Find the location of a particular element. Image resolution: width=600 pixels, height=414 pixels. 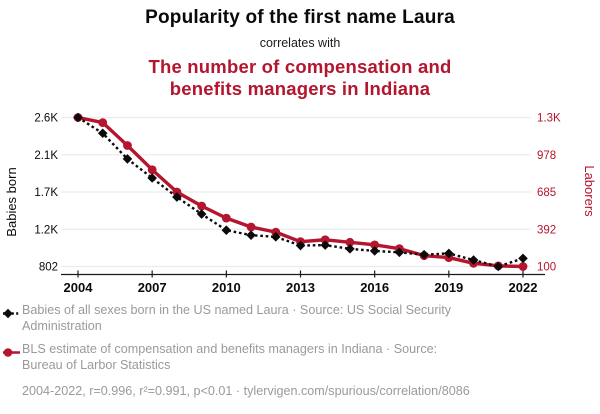

x-axis-tick-label: 2022 is located at coordinates (523, 287).